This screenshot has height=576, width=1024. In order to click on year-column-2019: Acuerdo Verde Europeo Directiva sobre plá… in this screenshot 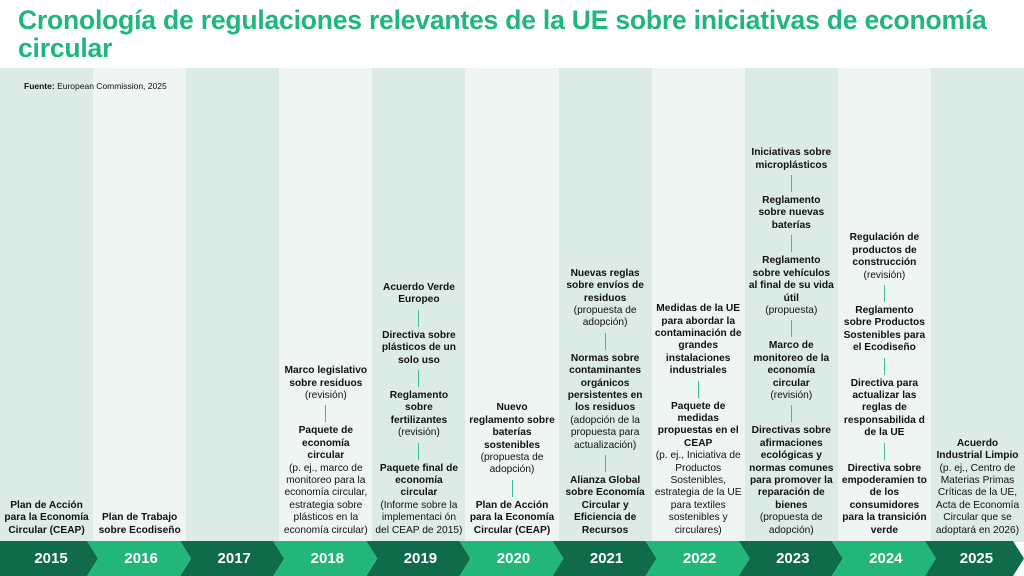, I will do `click(419, 305)`.